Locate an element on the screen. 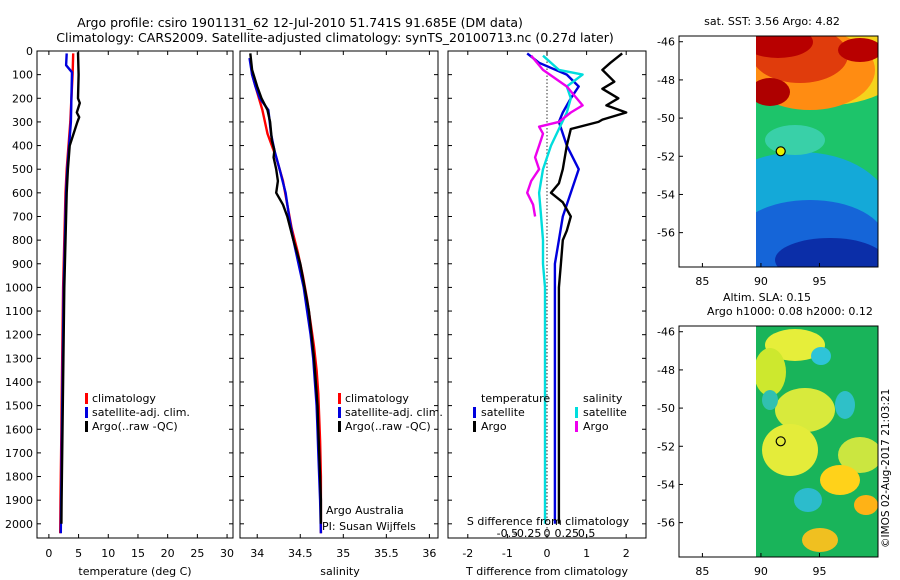  y-tick-label: 1700 is located at coordinates (19, 453).